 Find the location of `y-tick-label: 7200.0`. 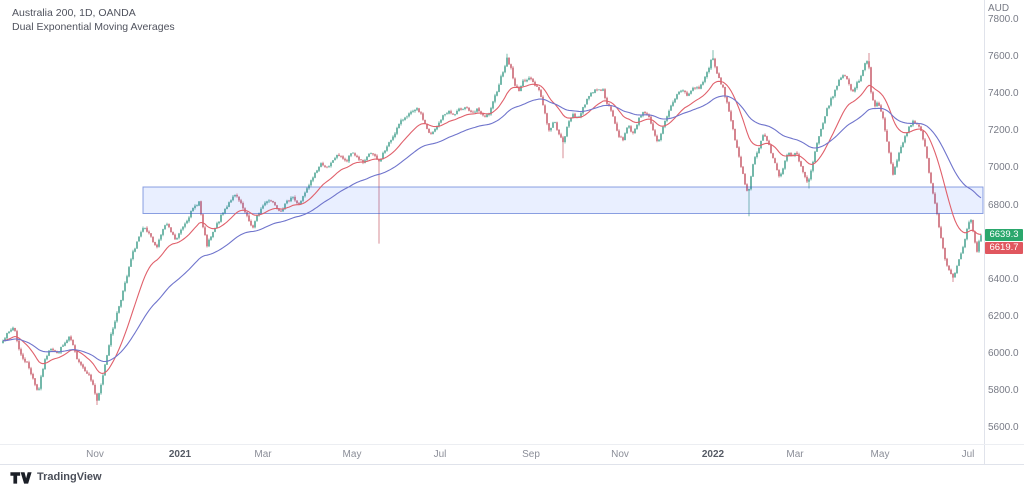

y-tick-label: 7200.0 is located at coordinates (1003, 131).